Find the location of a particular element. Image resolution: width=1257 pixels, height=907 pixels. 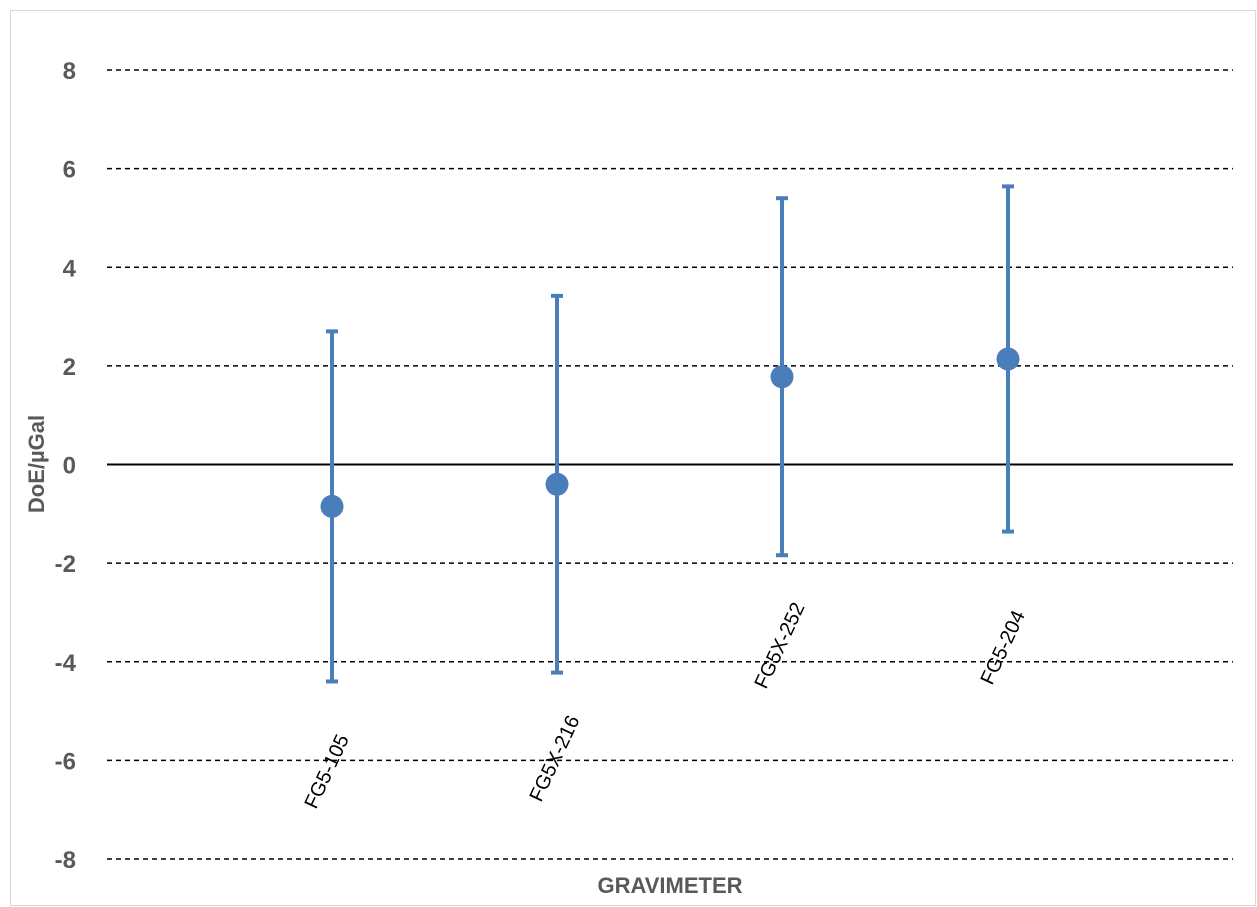

y-tick-label: 2 is located at coordinates (69, 367).